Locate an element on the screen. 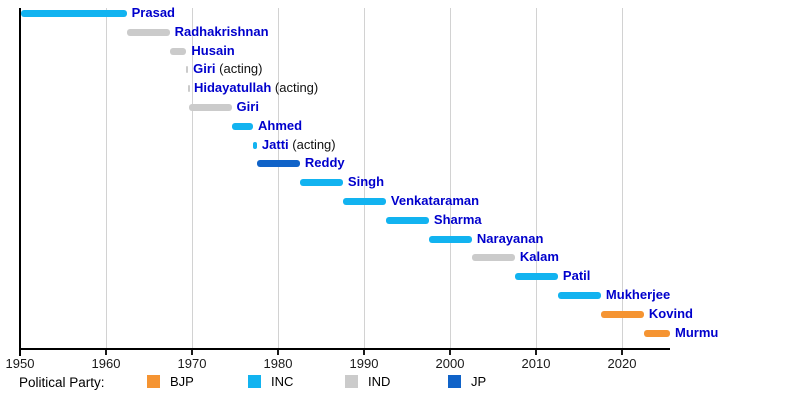  y-axis-line is located at coordinates (20, 182).